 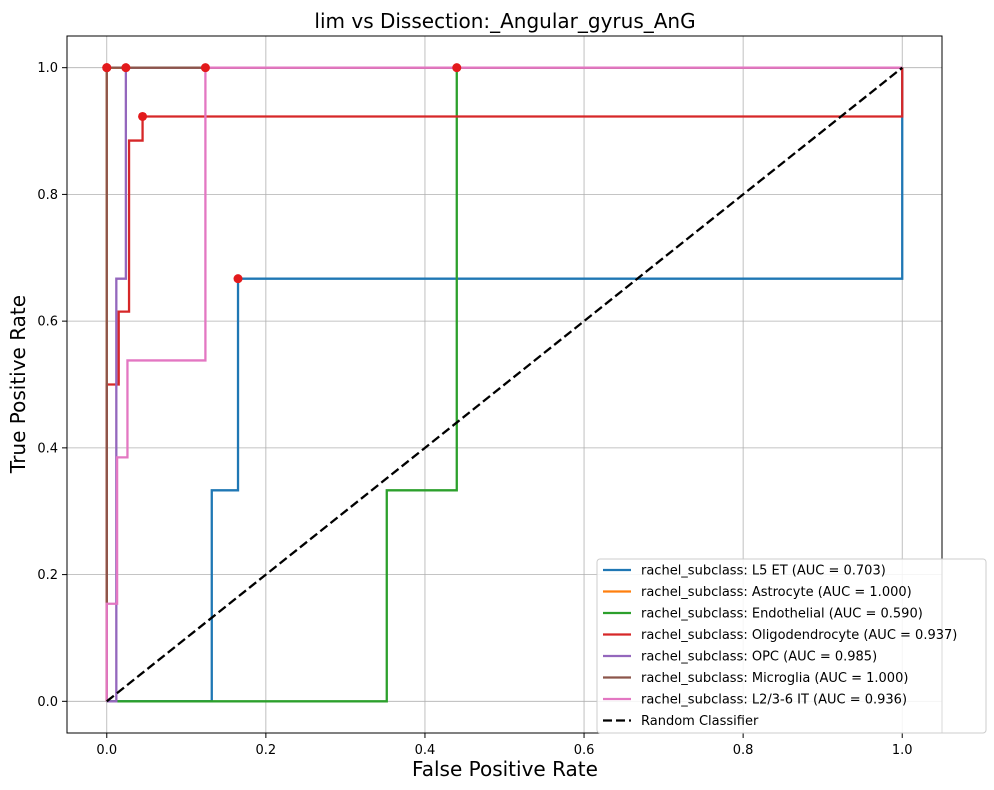 What do you see at coordinates (18, 384) in the screenshot?
I see `y-axis-label: True Positive Rate` at bounding box center [18, 384].